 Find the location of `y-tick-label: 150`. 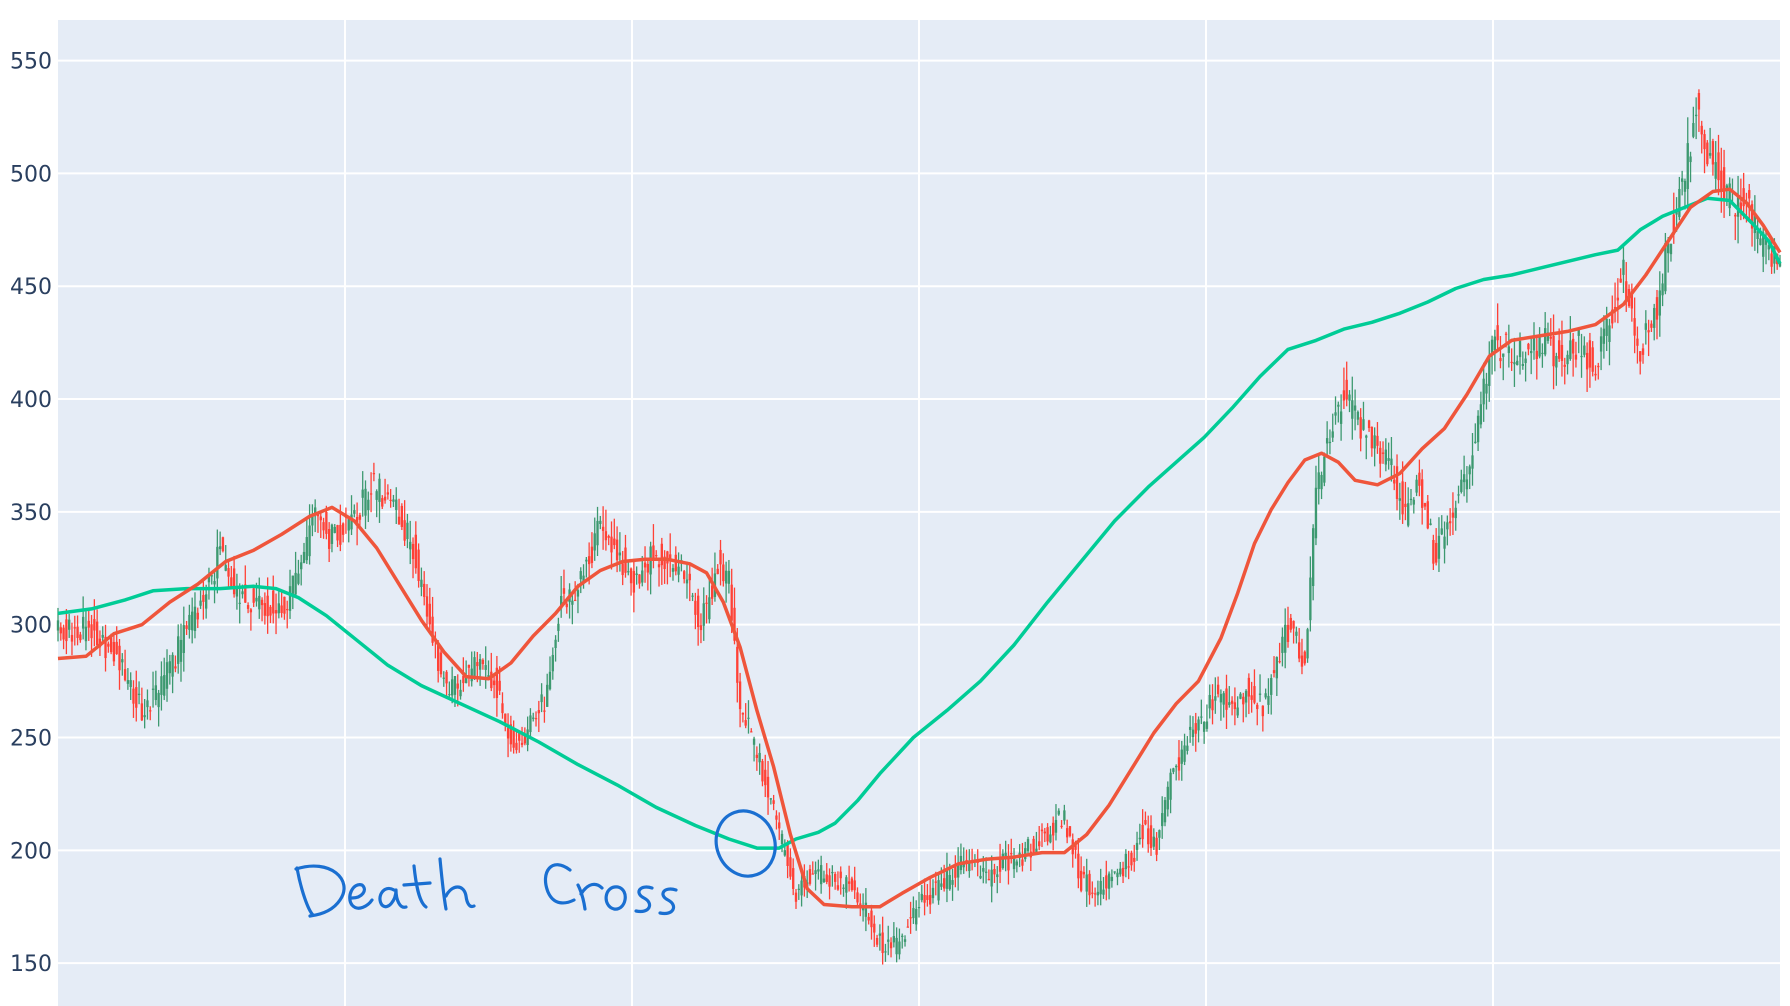

y-tick-label: 150 is located at coordinates (31, 964).